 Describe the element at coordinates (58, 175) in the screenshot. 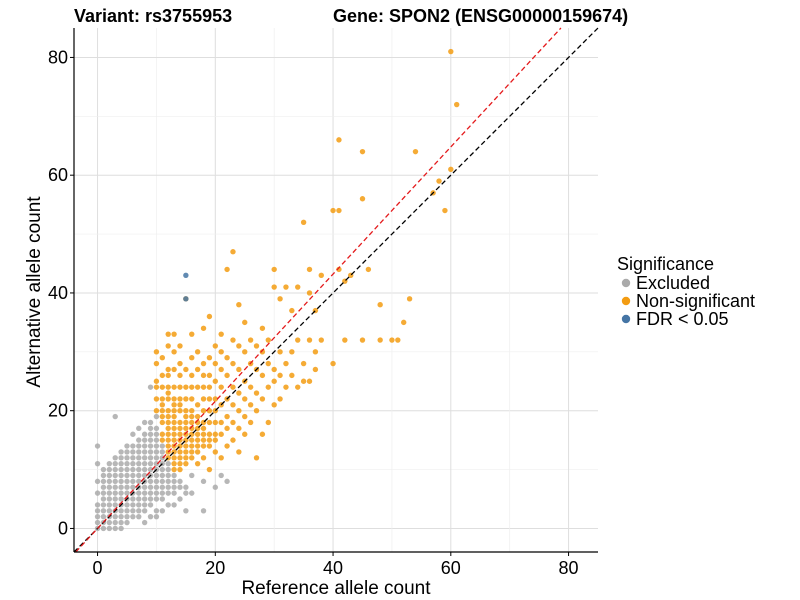

I see `y-tick-label: 60` at that location.